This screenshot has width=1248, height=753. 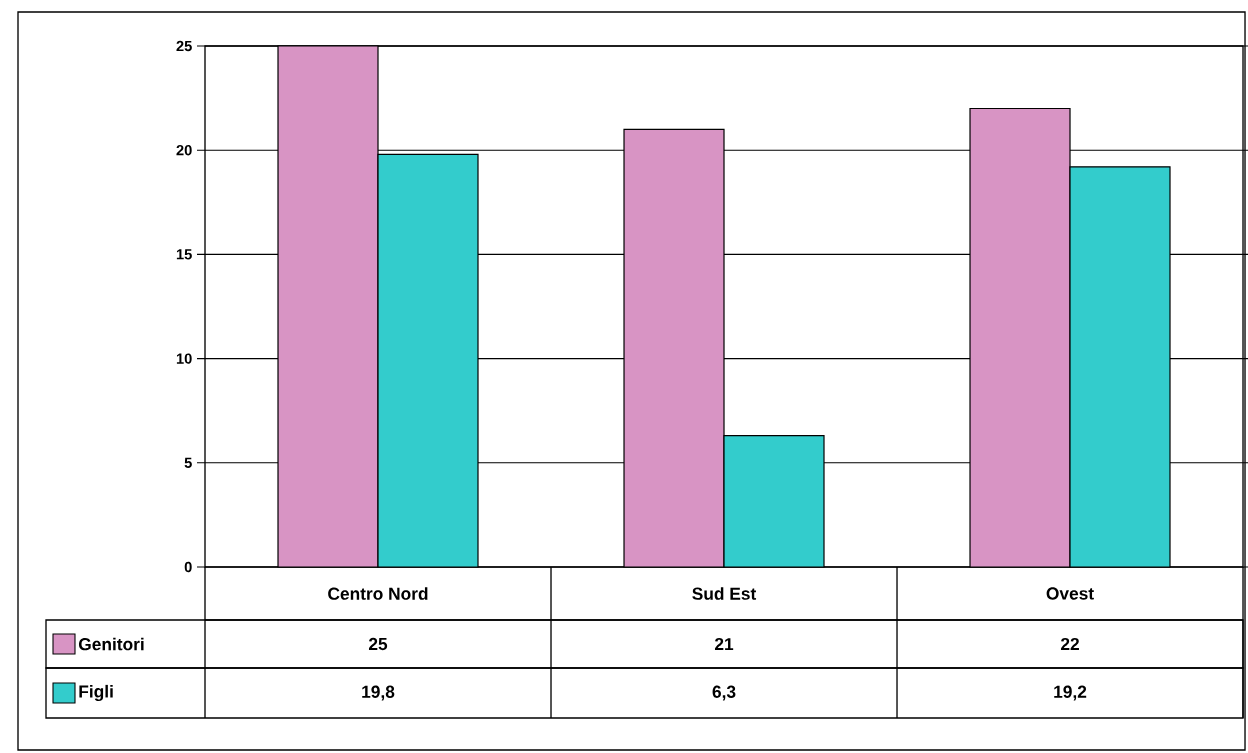 What do you see at coordinates (378, 644) in the screenshot?
I see `data-label: 25` at bounding box center [378, 644].